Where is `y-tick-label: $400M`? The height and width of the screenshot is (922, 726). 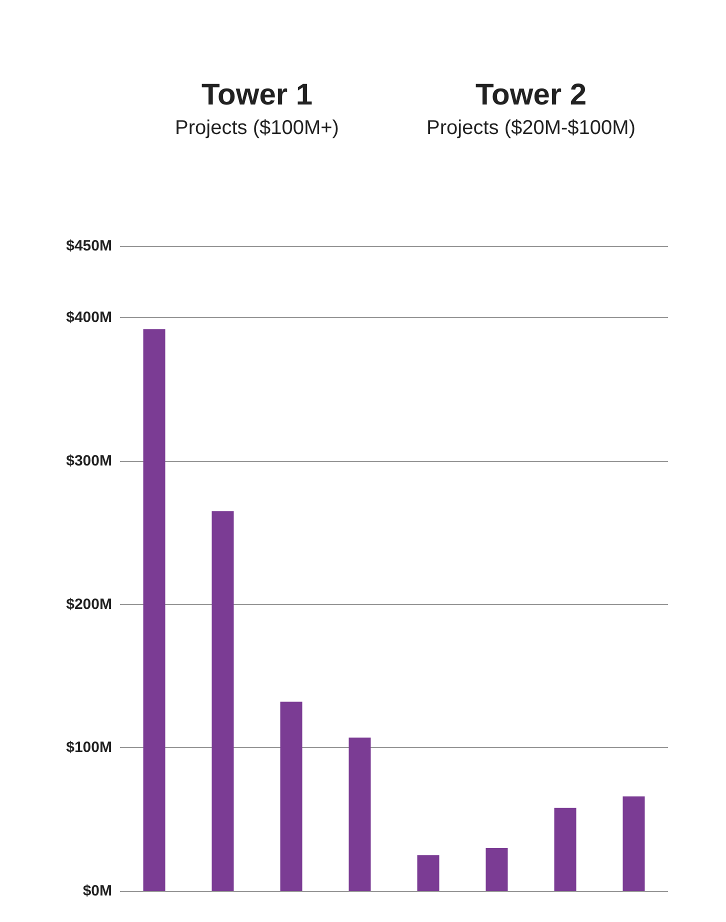 y-tick-label: $400M is located at coordinates (89, 317).